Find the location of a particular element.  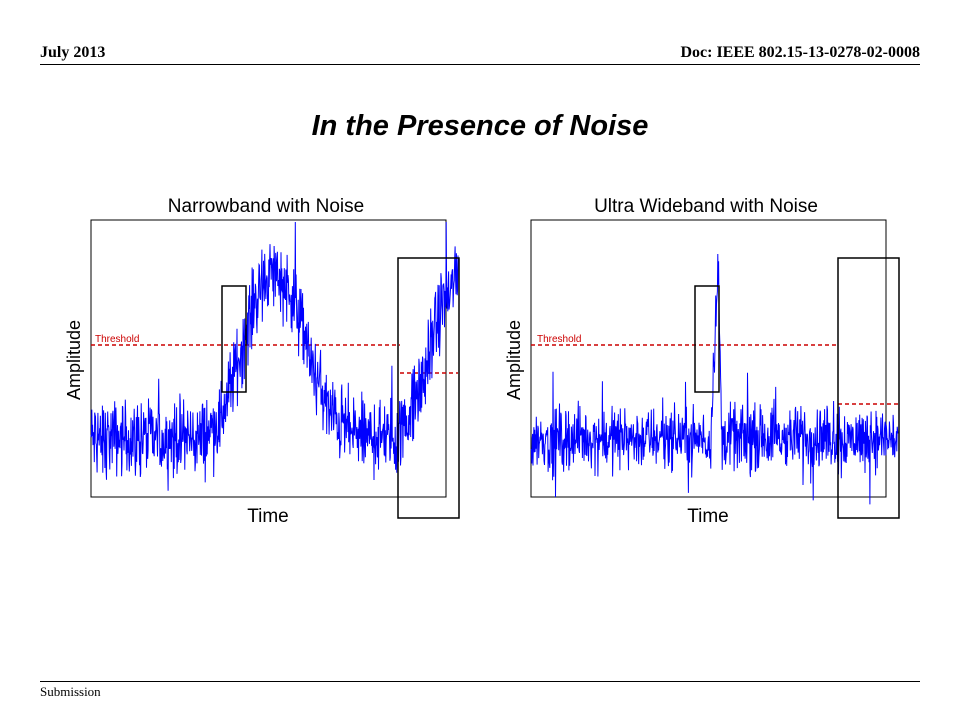

chart-title: Ultra Wideband with Noise is located at coordinates (706, 206).